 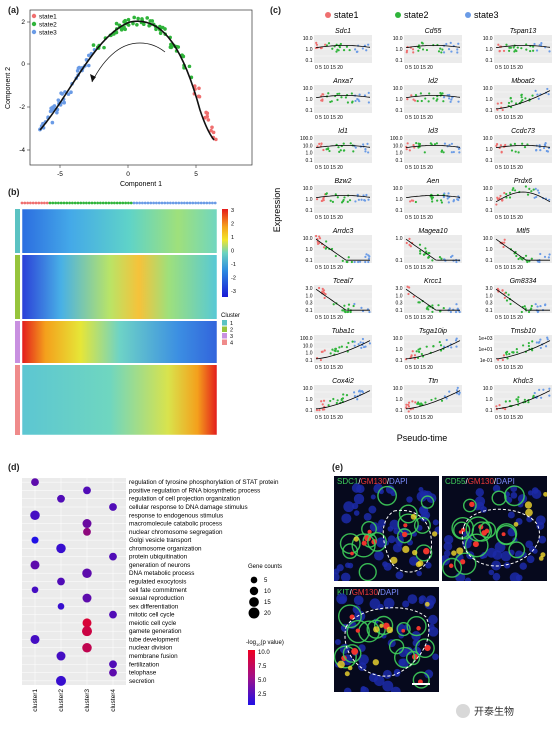 I want to click on panel-d-xlabel: cluster3, so click(x=87, y=700).